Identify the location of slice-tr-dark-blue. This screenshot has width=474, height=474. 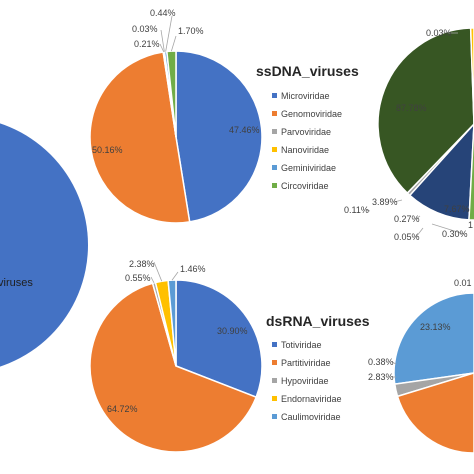
(441, 171).